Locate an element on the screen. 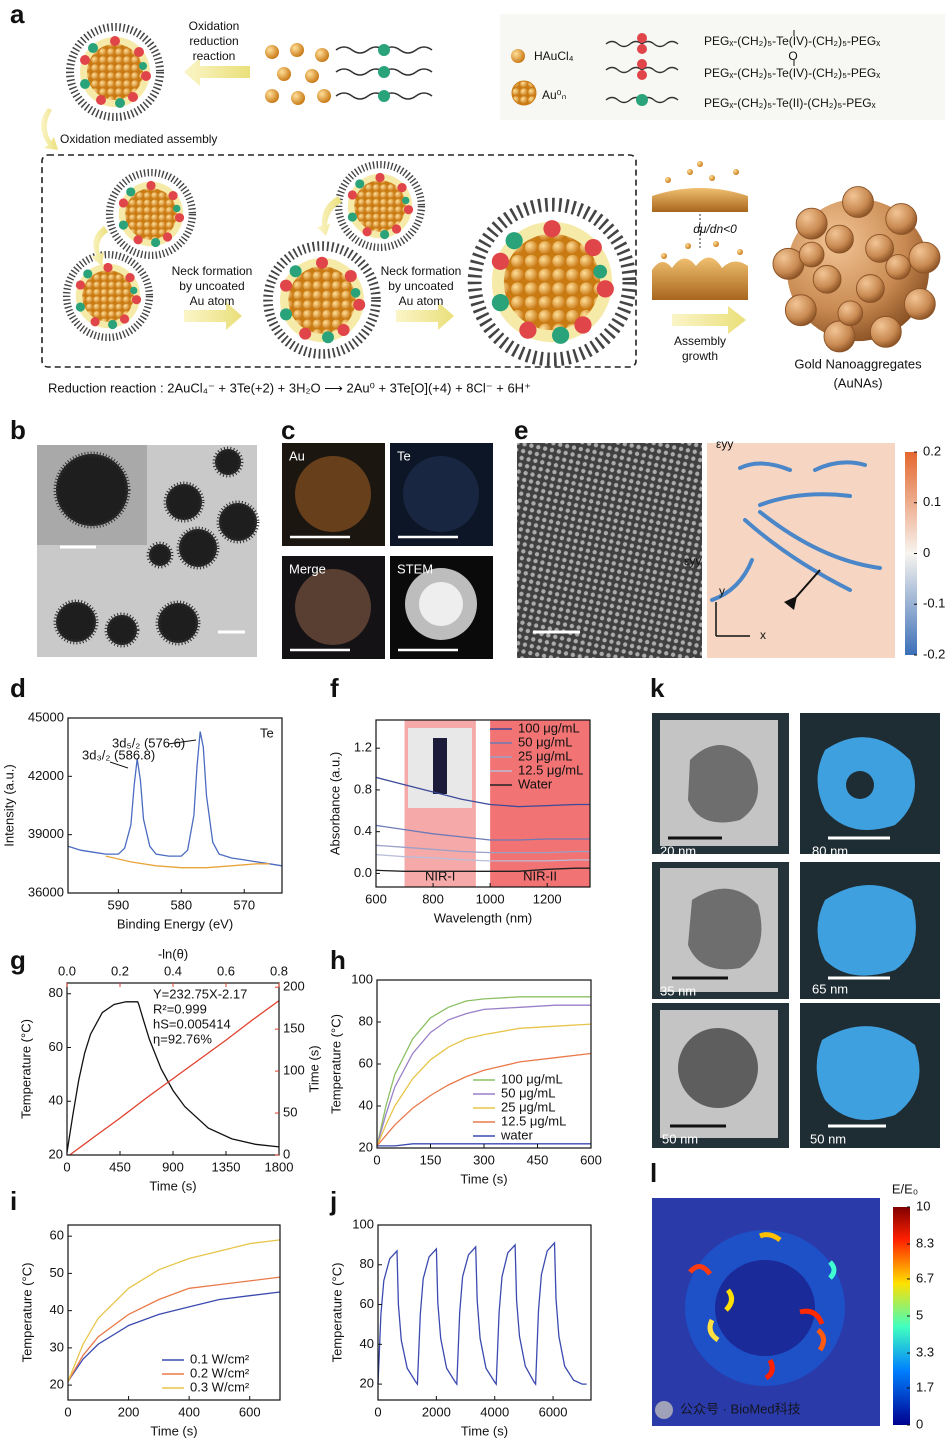  x-tick-label: 4000 is located at coordinates (494, 1411).